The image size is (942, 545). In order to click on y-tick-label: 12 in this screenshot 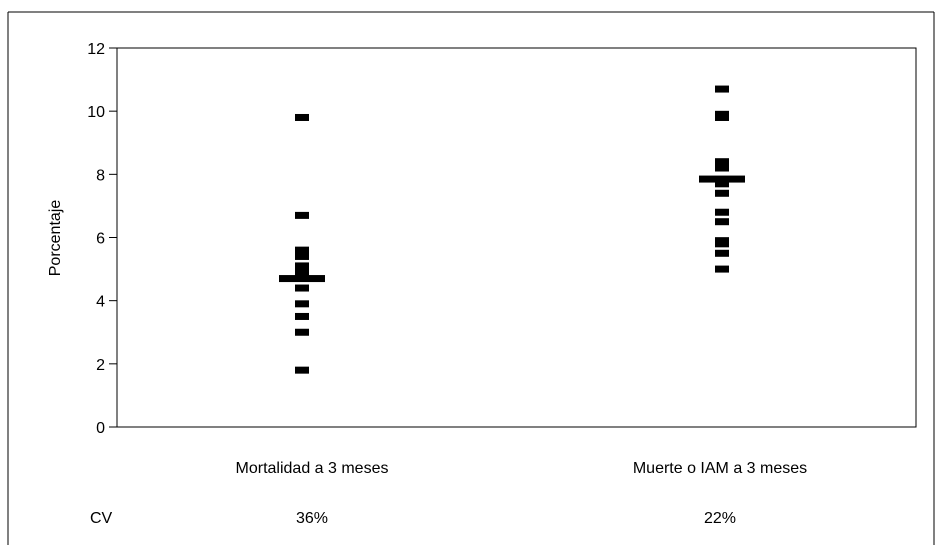, I will do `click(96, 49)`.